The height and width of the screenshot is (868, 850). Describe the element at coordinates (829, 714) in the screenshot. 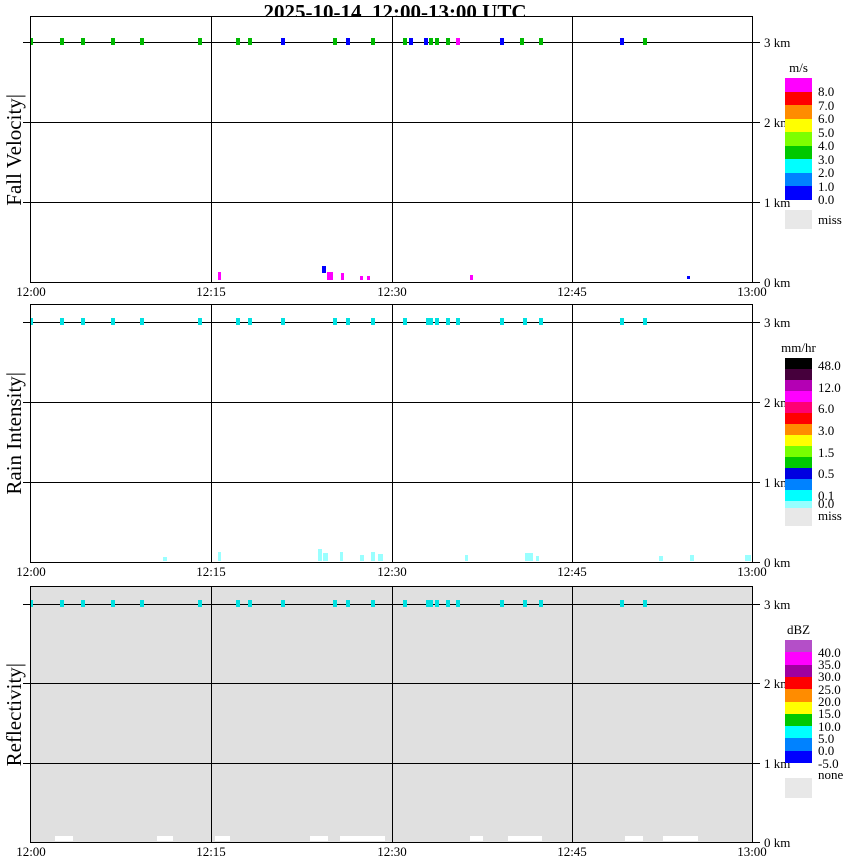

I see `colorbar-tick-label: 15.0` at that location.